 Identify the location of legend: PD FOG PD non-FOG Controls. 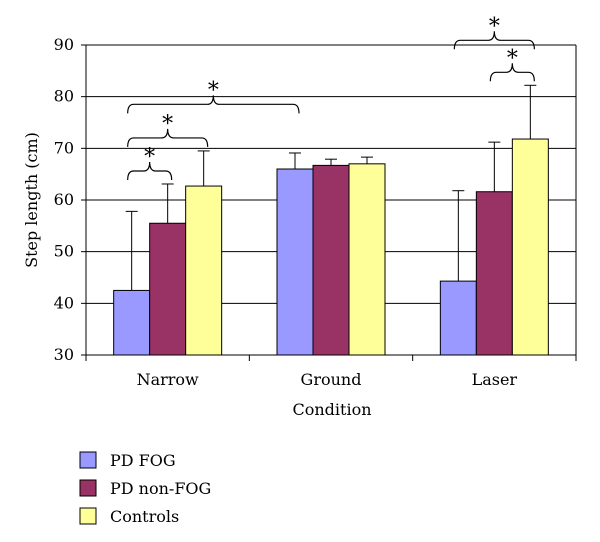
(145, 488).